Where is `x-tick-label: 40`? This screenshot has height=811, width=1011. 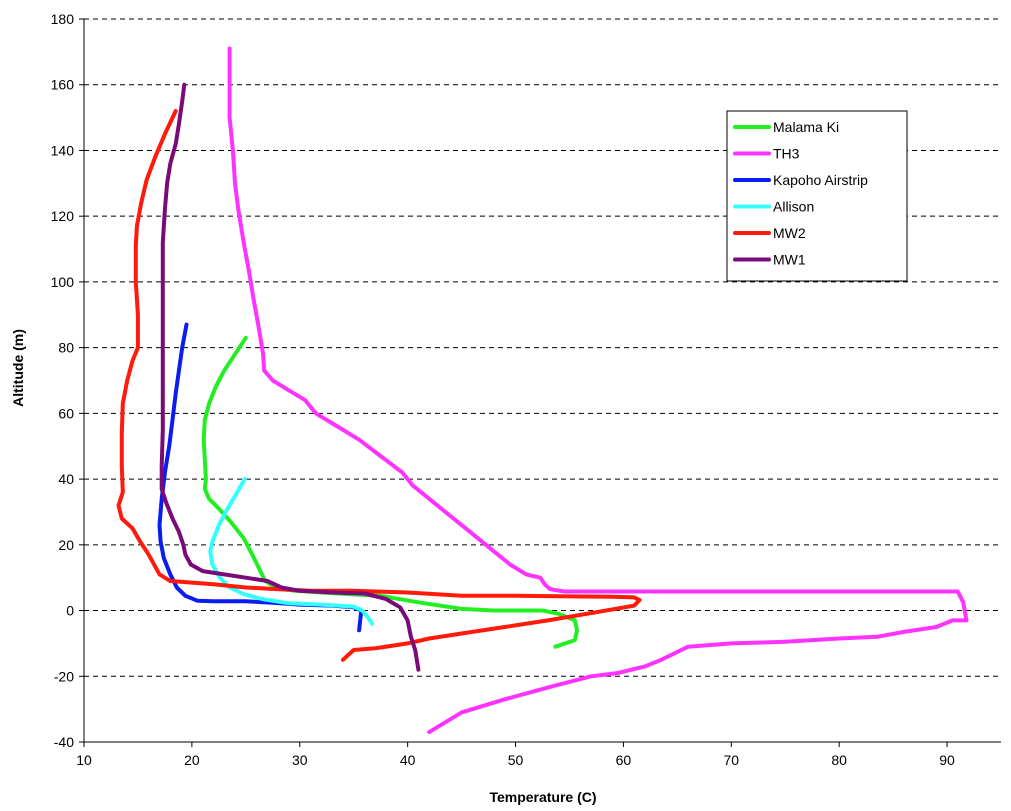
x-tick-label: 40 is located at coordinates (408, 760).